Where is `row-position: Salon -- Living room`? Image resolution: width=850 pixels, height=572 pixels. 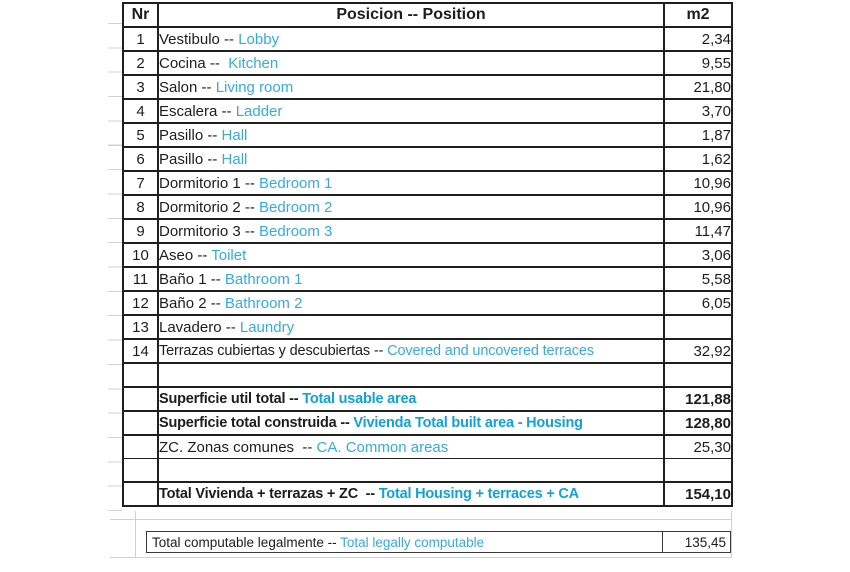 row-position: Salon -- Living room is located at coordinates (411, 87).